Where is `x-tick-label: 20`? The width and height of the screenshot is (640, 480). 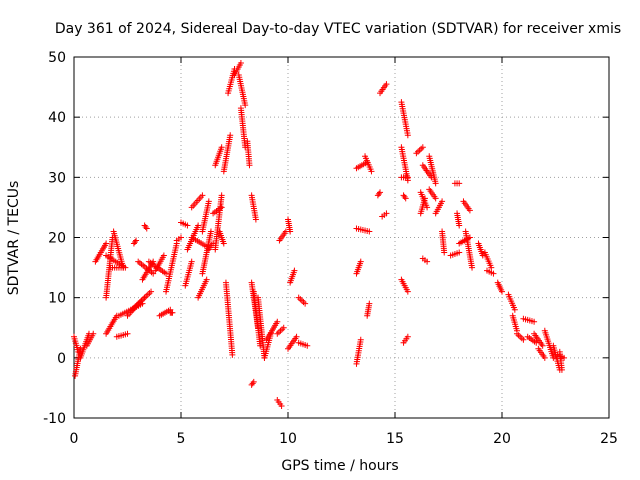
x-tick-label: 20 is located at coordinates (502, 439).